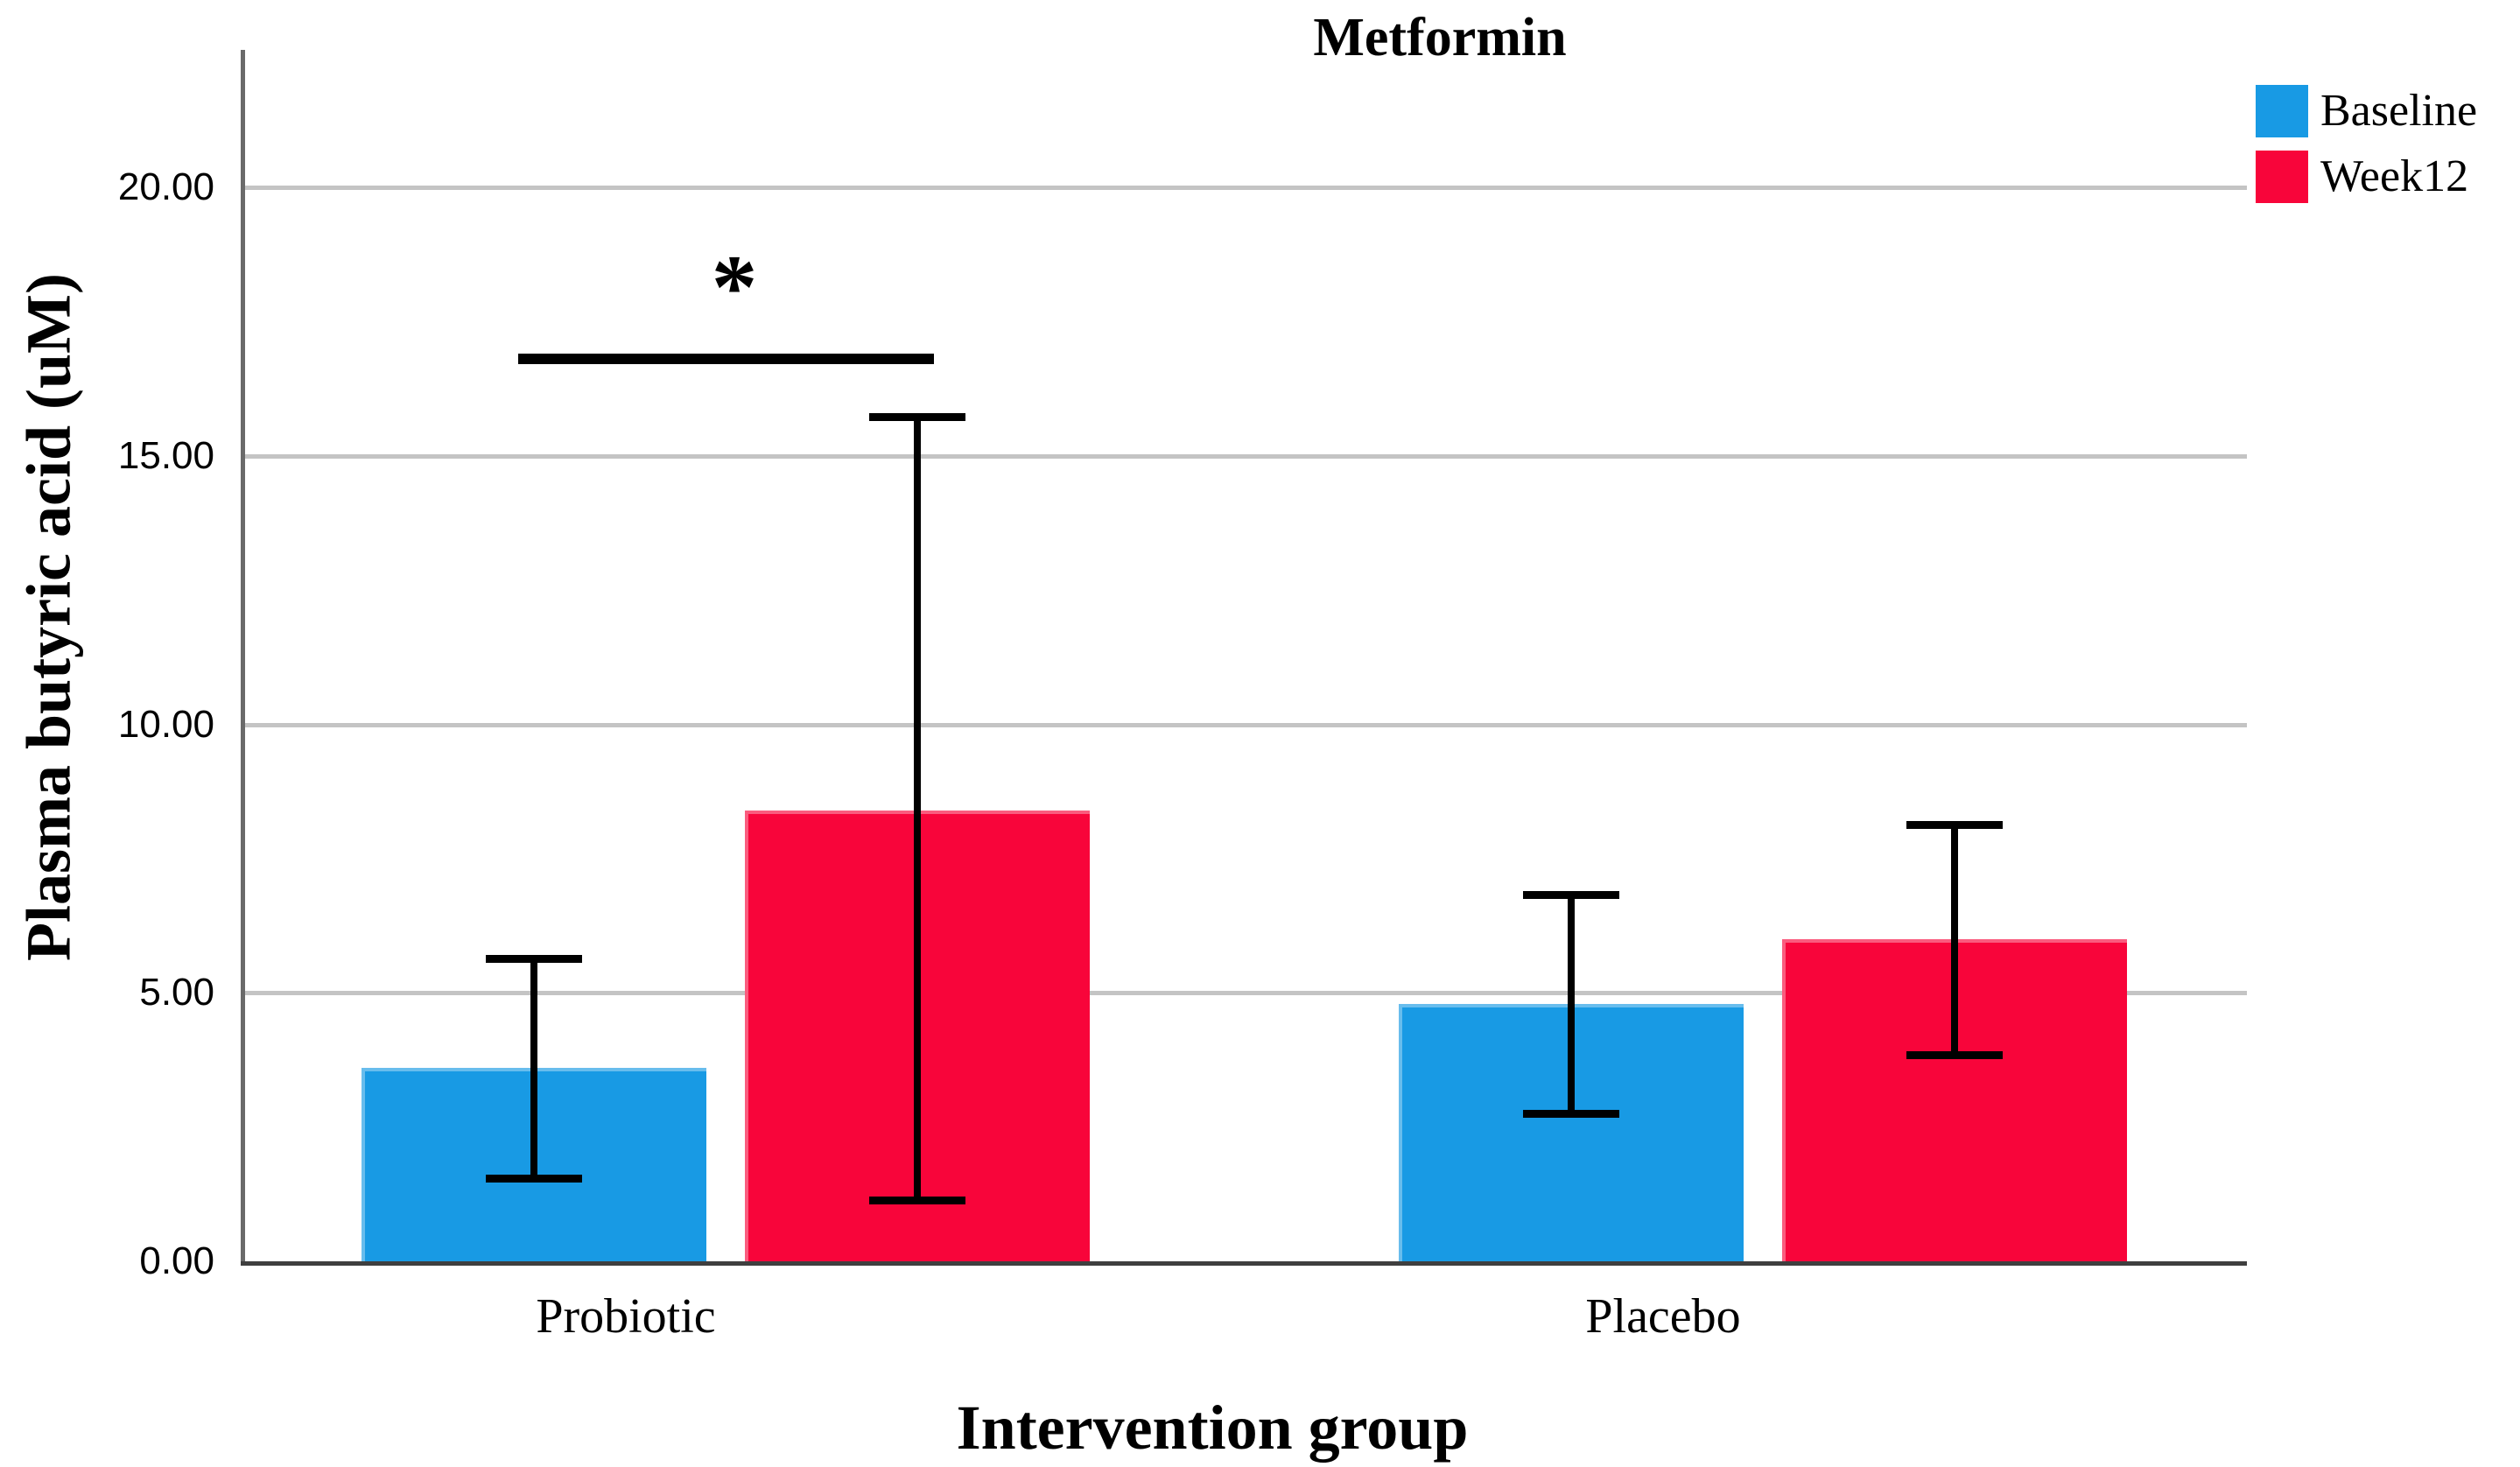  Describe the element at coordinates (1663, 1316) in the screenshot. I see `category-label-placebo: Placebo` at that location.